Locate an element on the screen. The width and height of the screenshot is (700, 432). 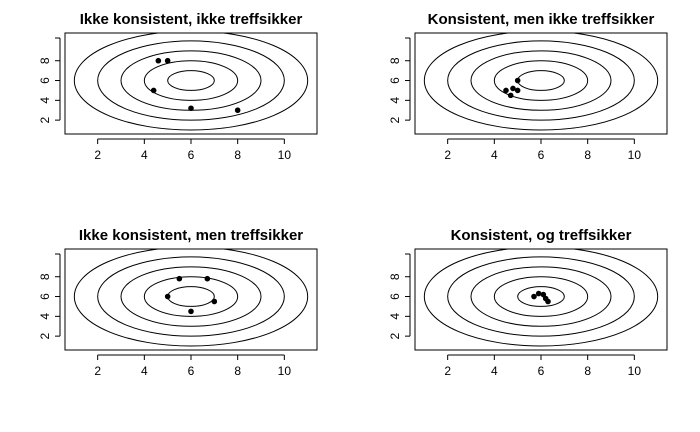
panel-title: Ikke konsistent, ikke treffsikker is located at coordinates (191, 19).